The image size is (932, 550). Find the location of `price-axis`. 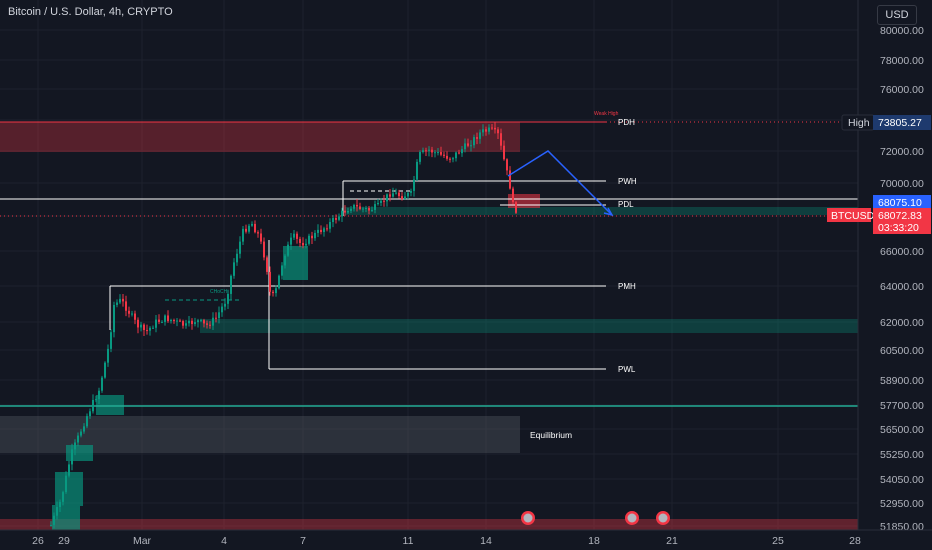

price-axis is located at coordinates (895, 265).